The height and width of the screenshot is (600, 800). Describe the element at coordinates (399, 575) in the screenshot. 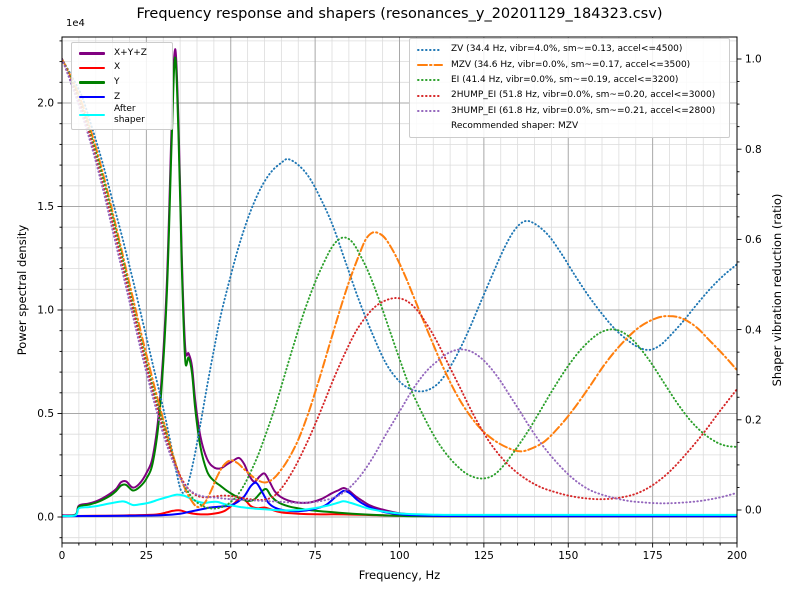

I see `x-axis-label: Frequency, Hz` at that location.